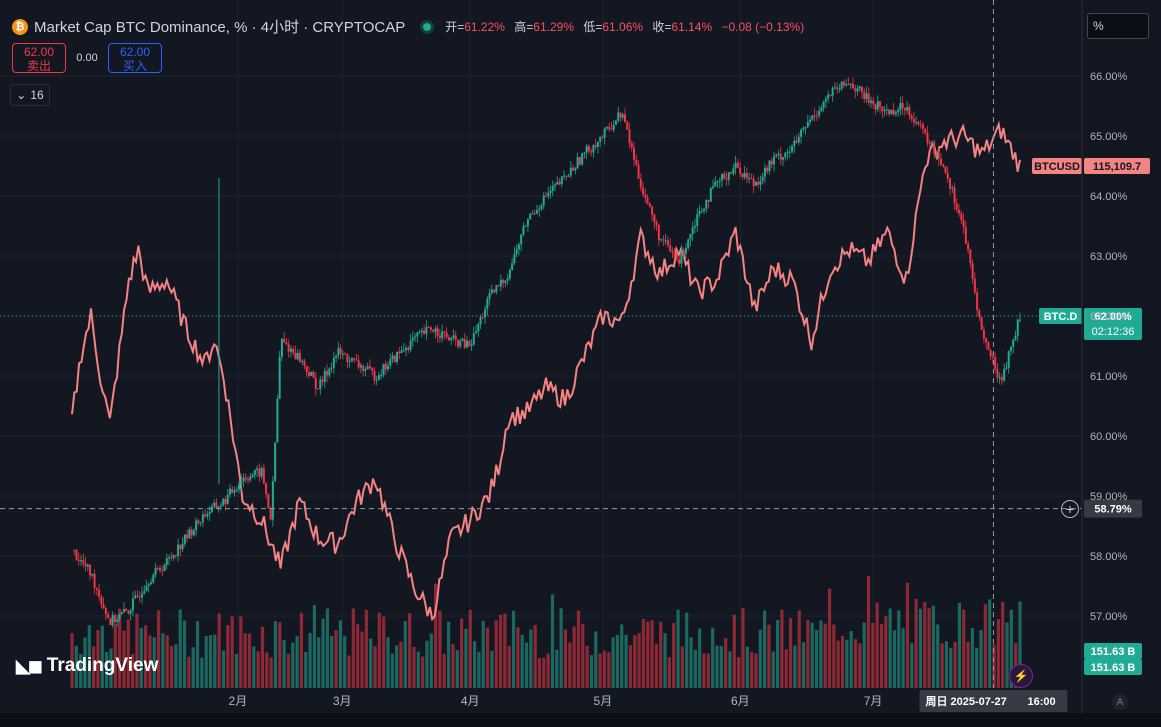  What do you see at coordinates (692, 27) in the screenshot?
I see `close-value: 61.14%` at bounding box center [692, 27].